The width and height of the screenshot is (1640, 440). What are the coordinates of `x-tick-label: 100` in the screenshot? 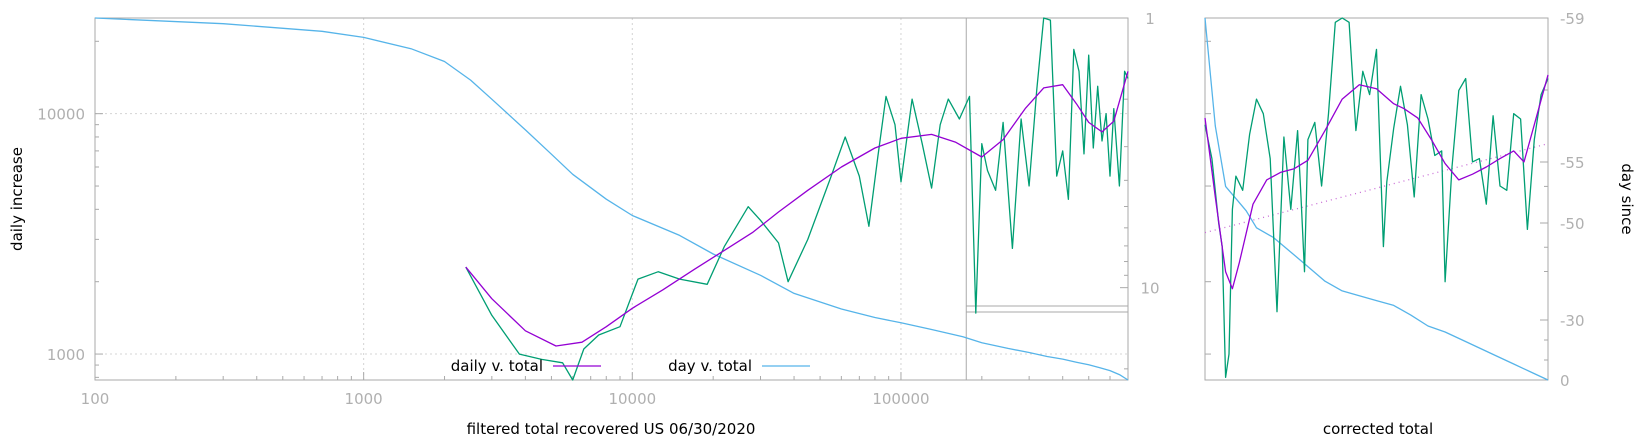 It's located at (95, 399).